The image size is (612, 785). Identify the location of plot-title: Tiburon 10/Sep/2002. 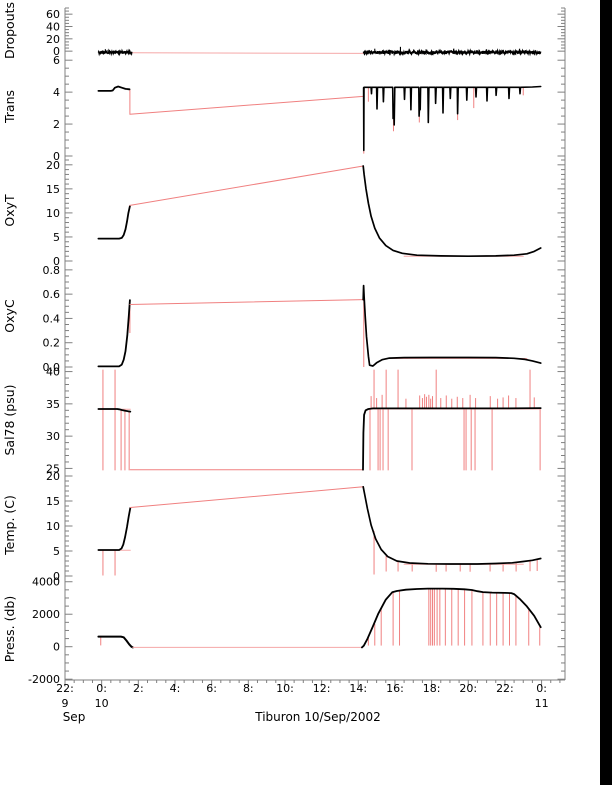
(317, 717).